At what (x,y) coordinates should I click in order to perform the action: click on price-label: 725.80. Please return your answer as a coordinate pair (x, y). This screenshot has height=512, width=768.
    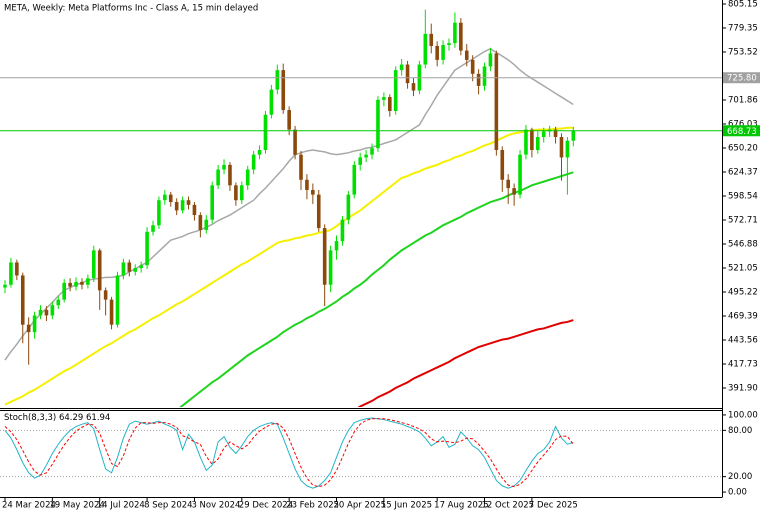
    Looking at the image, I should click on (742, 79).